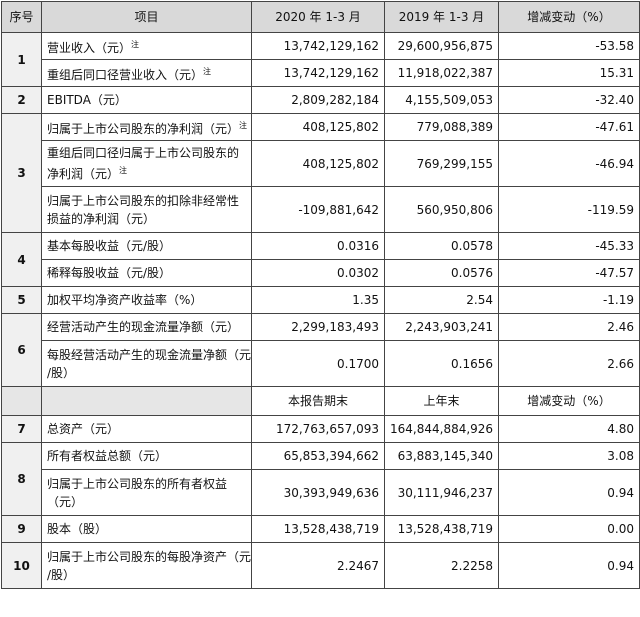 This screenshot has height=617, width=640. Describe the element at coordinates (146, 429) in the screenshot. I see `item-cell: 总资产（元）` at that location.